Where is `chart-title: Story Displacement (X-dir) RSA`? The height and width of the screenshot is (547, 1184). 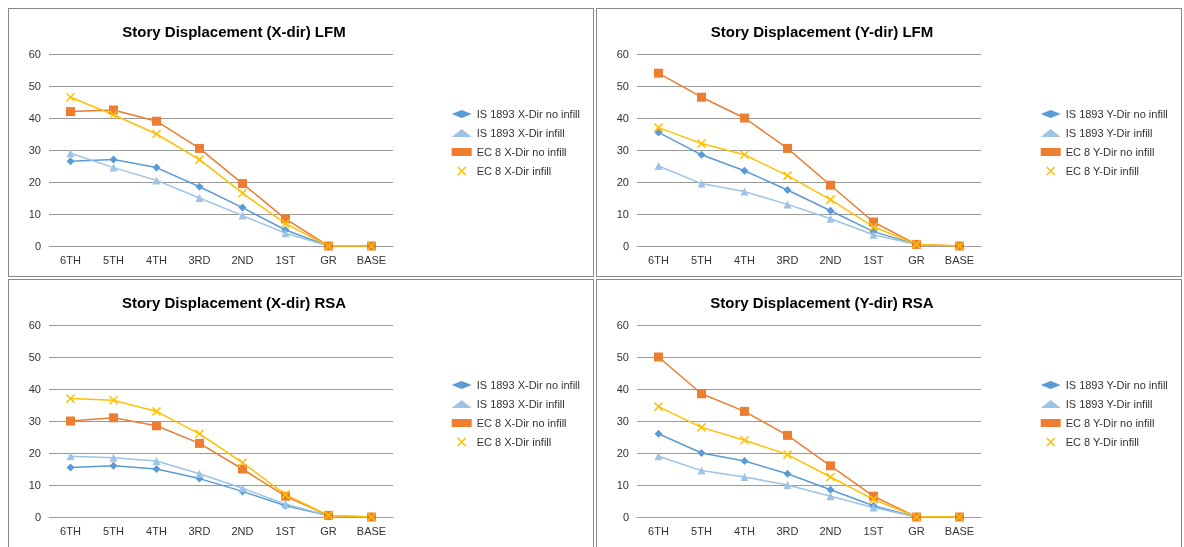
chart-title: Story Displacement (X-dir) RSA is located at coordinates (234, 302).